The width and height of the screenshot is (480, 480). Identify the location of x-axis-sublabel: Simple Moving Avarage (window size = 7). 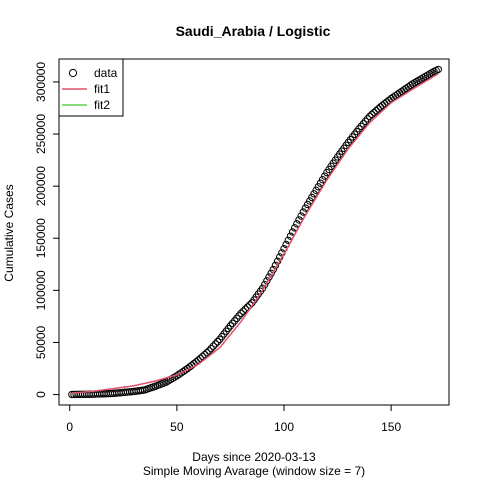
(254, 471).